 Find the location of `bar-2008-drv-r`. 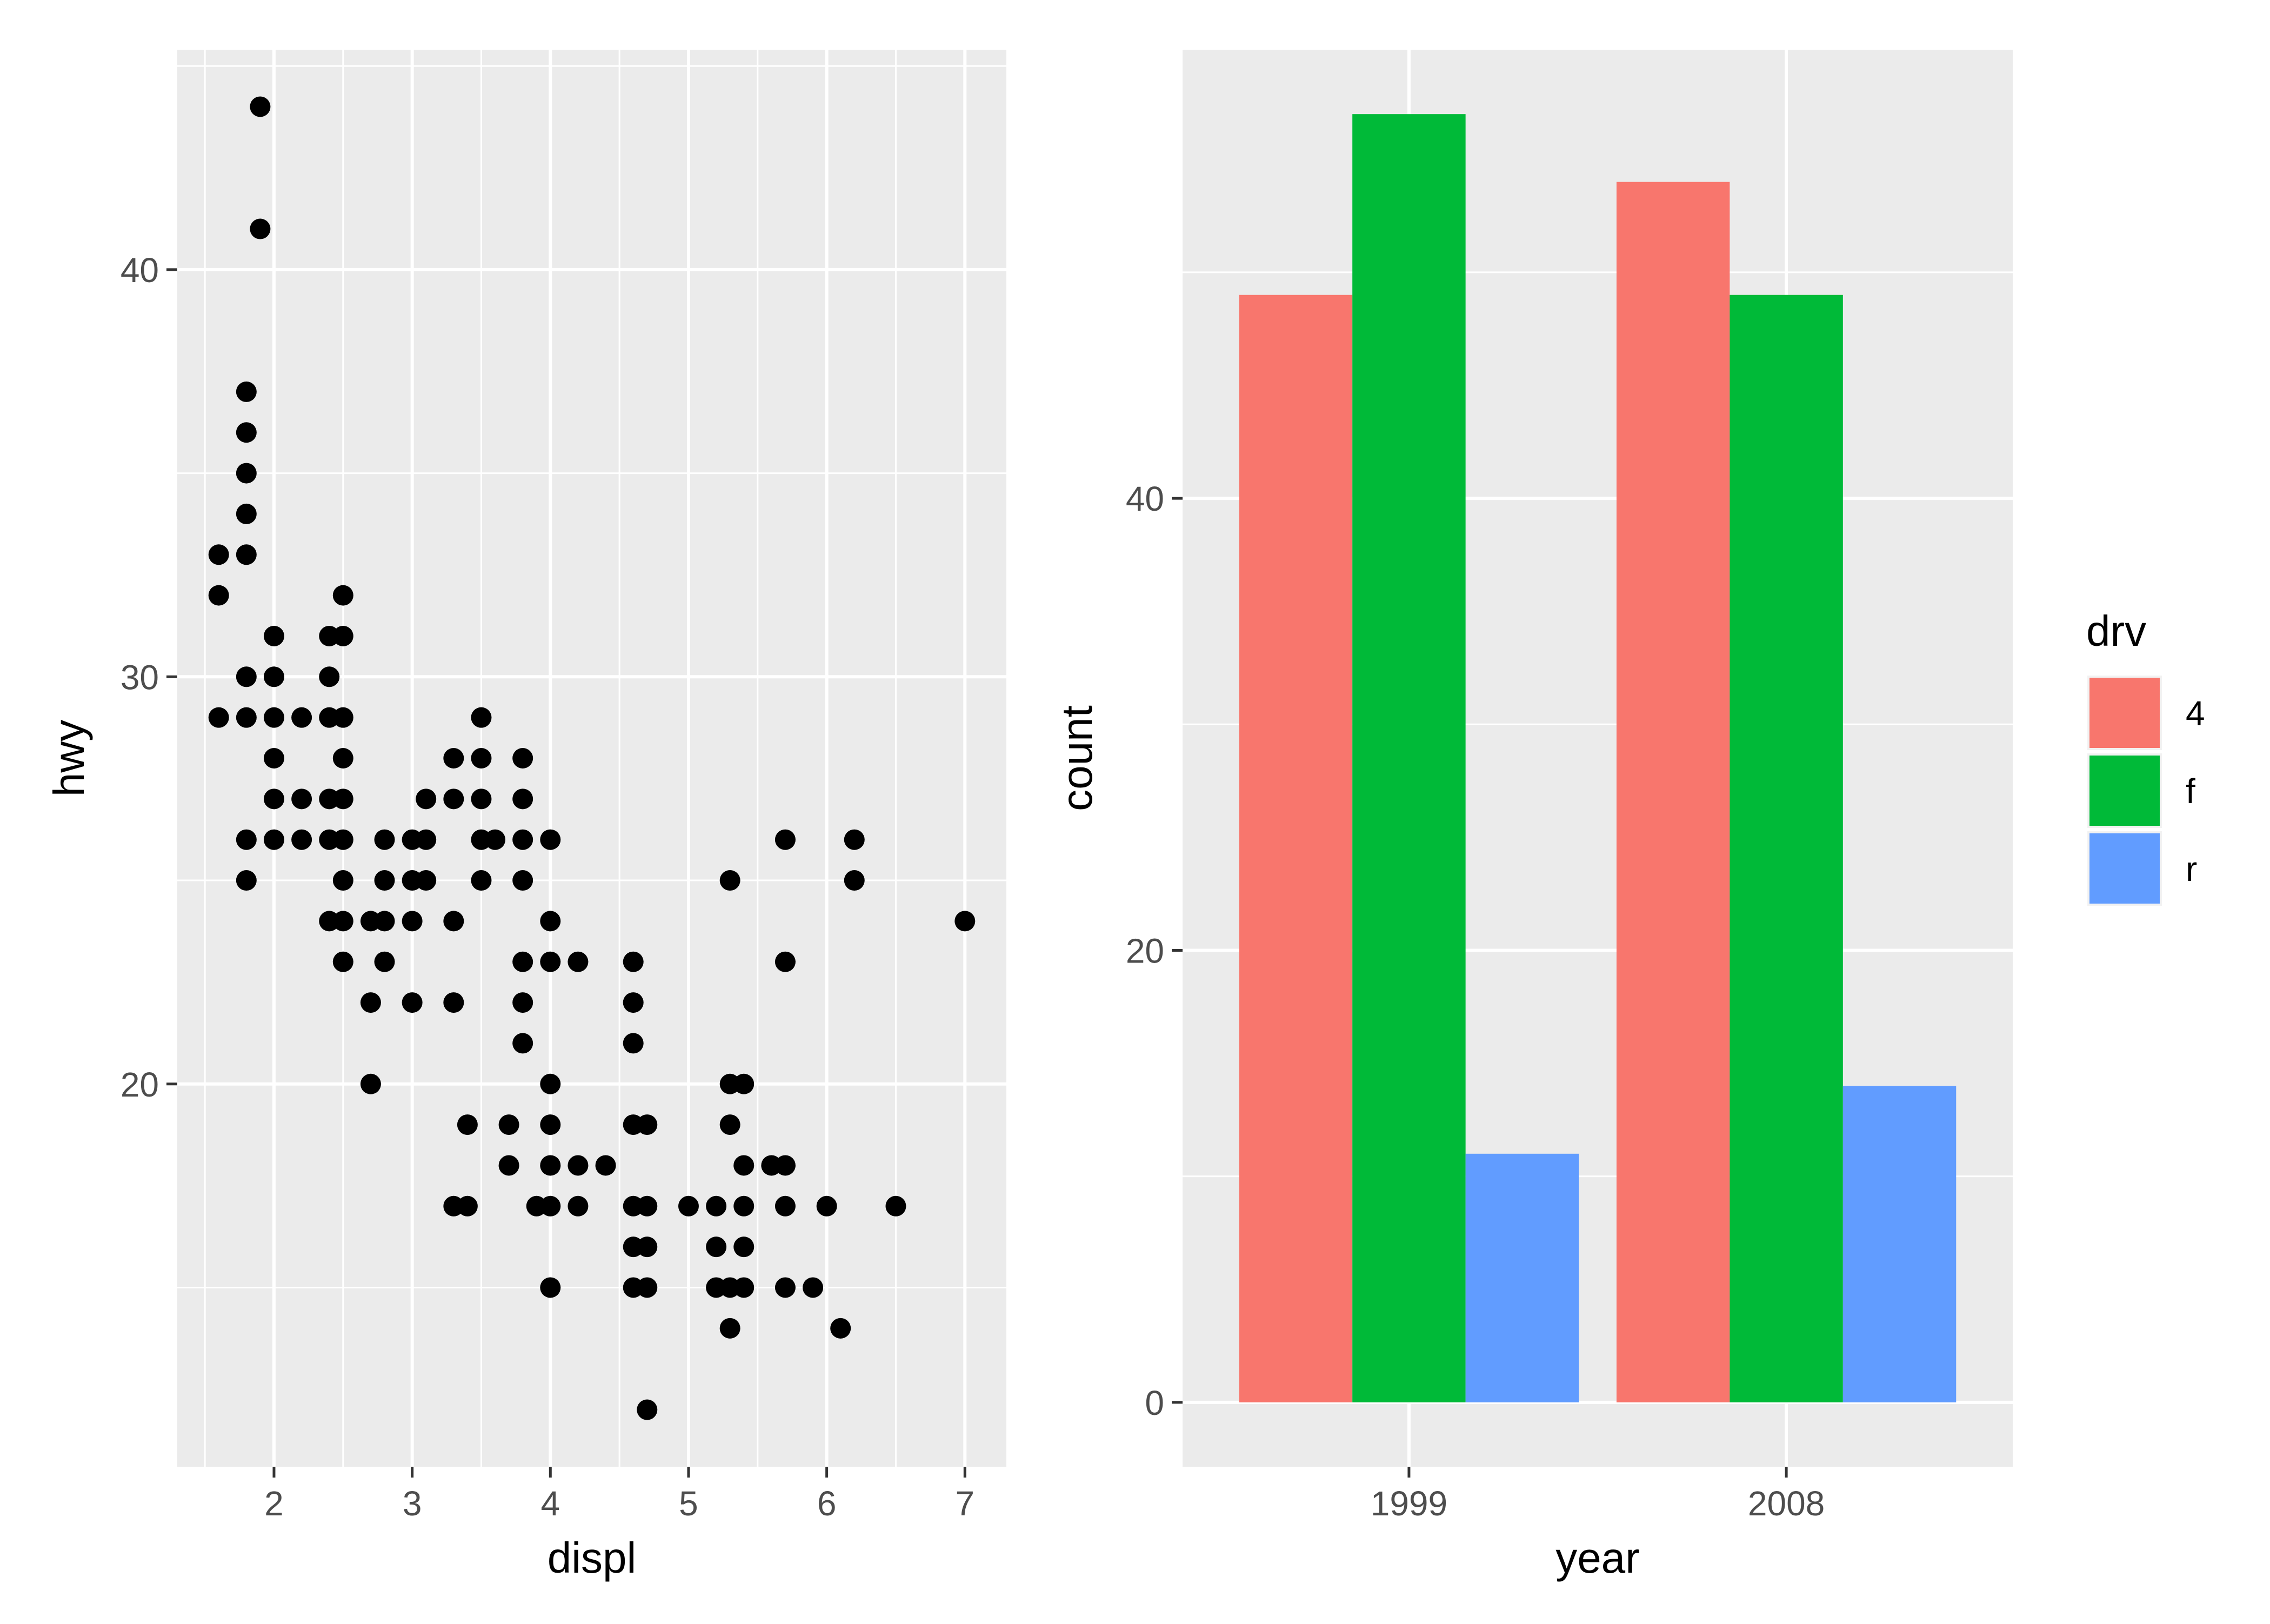

bar-2008-drv-r is located at coordinates (1899, 1244).